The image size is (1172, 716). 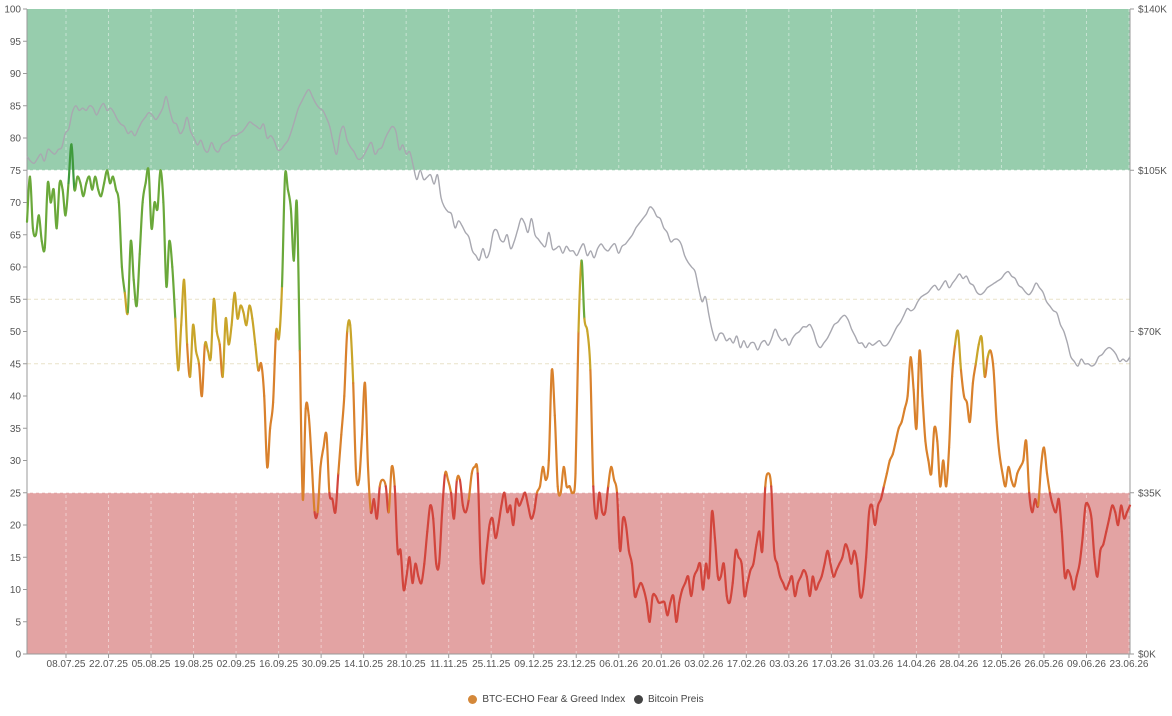 What do you see at coordinates (661, 664) in the screenshot?
I see `x-tick-label: 20.01.26` at bounding box center [661, 664].